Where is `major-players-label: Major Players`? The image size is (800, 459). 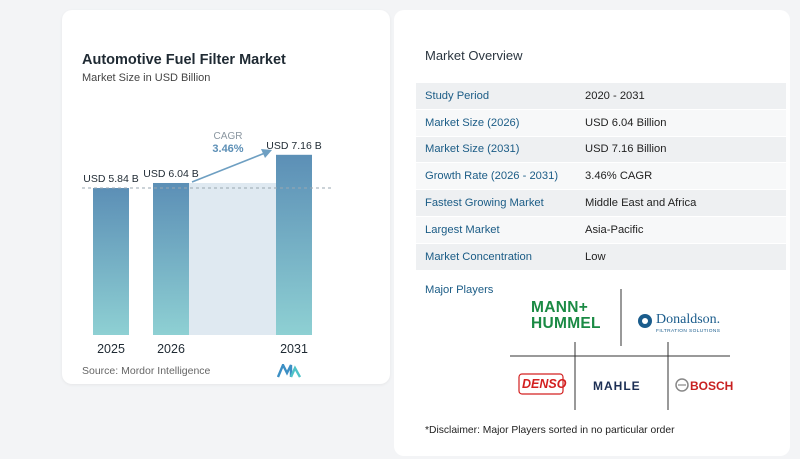
major-players-label: Major Players is located at coordinates (459, 290).